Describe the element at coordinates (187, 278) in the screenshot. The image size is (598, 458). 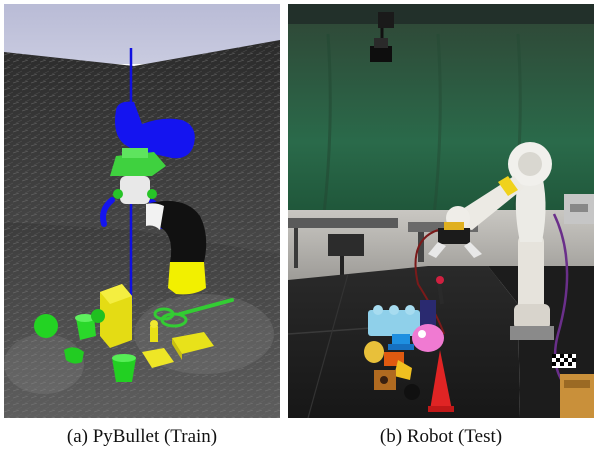
I see `yellow-arm-base` at that location.